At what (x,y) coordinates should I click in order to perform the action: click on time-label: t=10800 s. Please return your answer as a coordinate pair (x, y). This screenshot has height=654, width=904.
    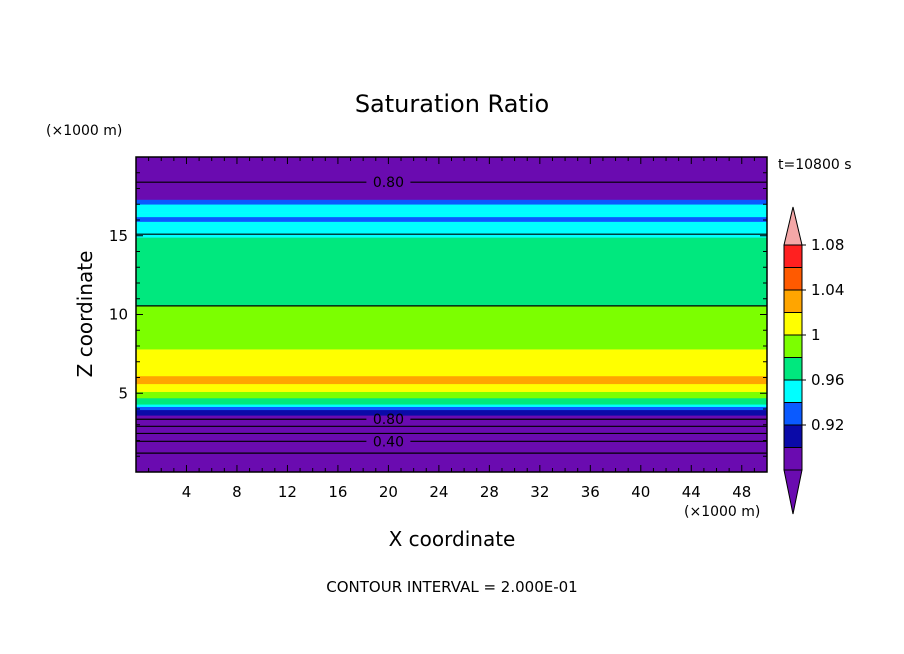
    Looking at the image, I should click on (815, 165).